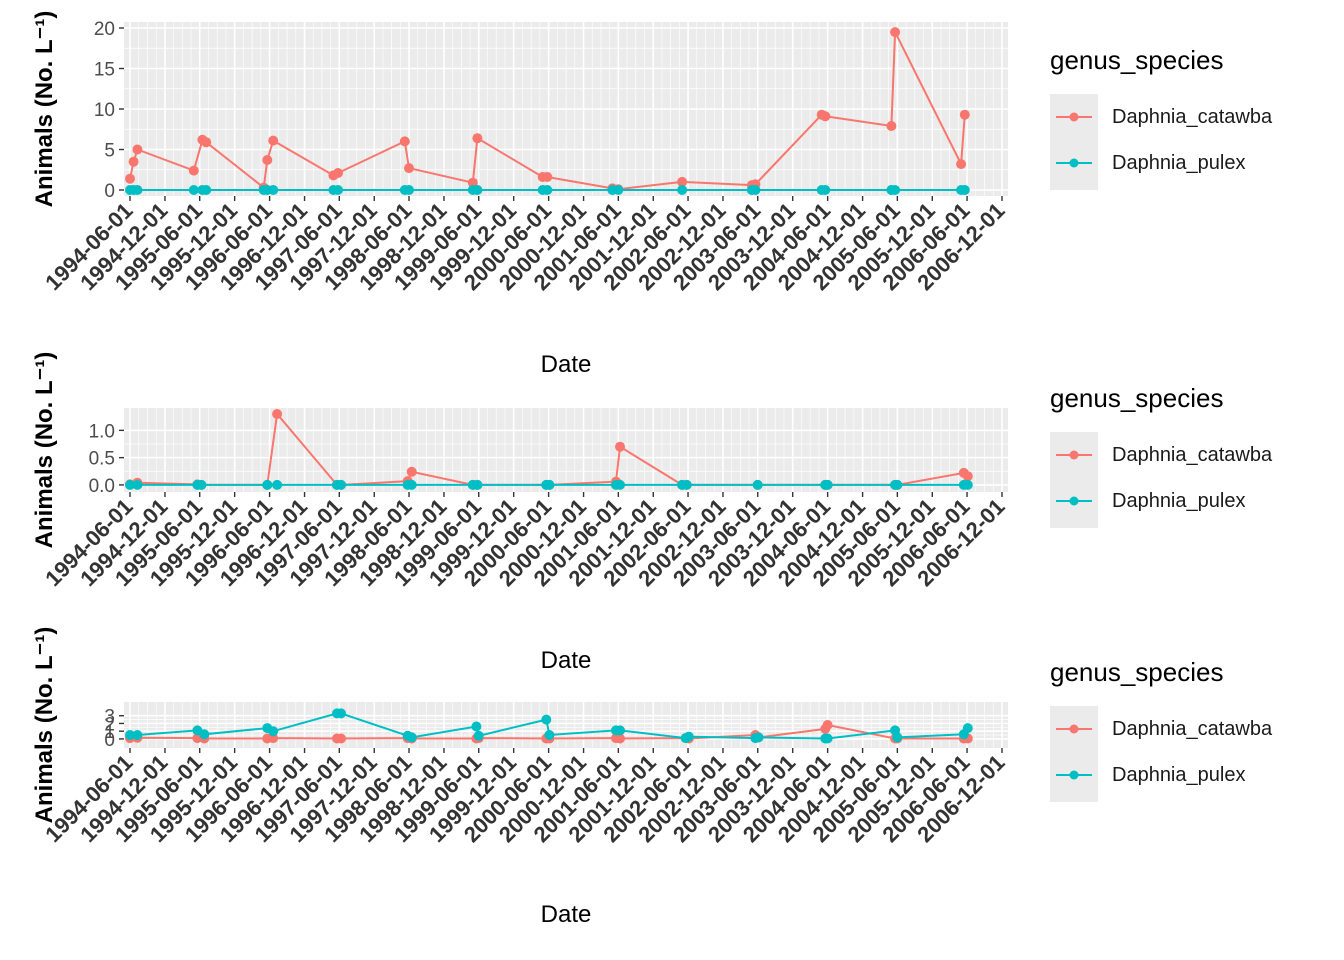  Describe the element at coordinates (44, 450) in the screenshot. I see `y-axis-title: Animals (No. L⁻¹)` at that location.